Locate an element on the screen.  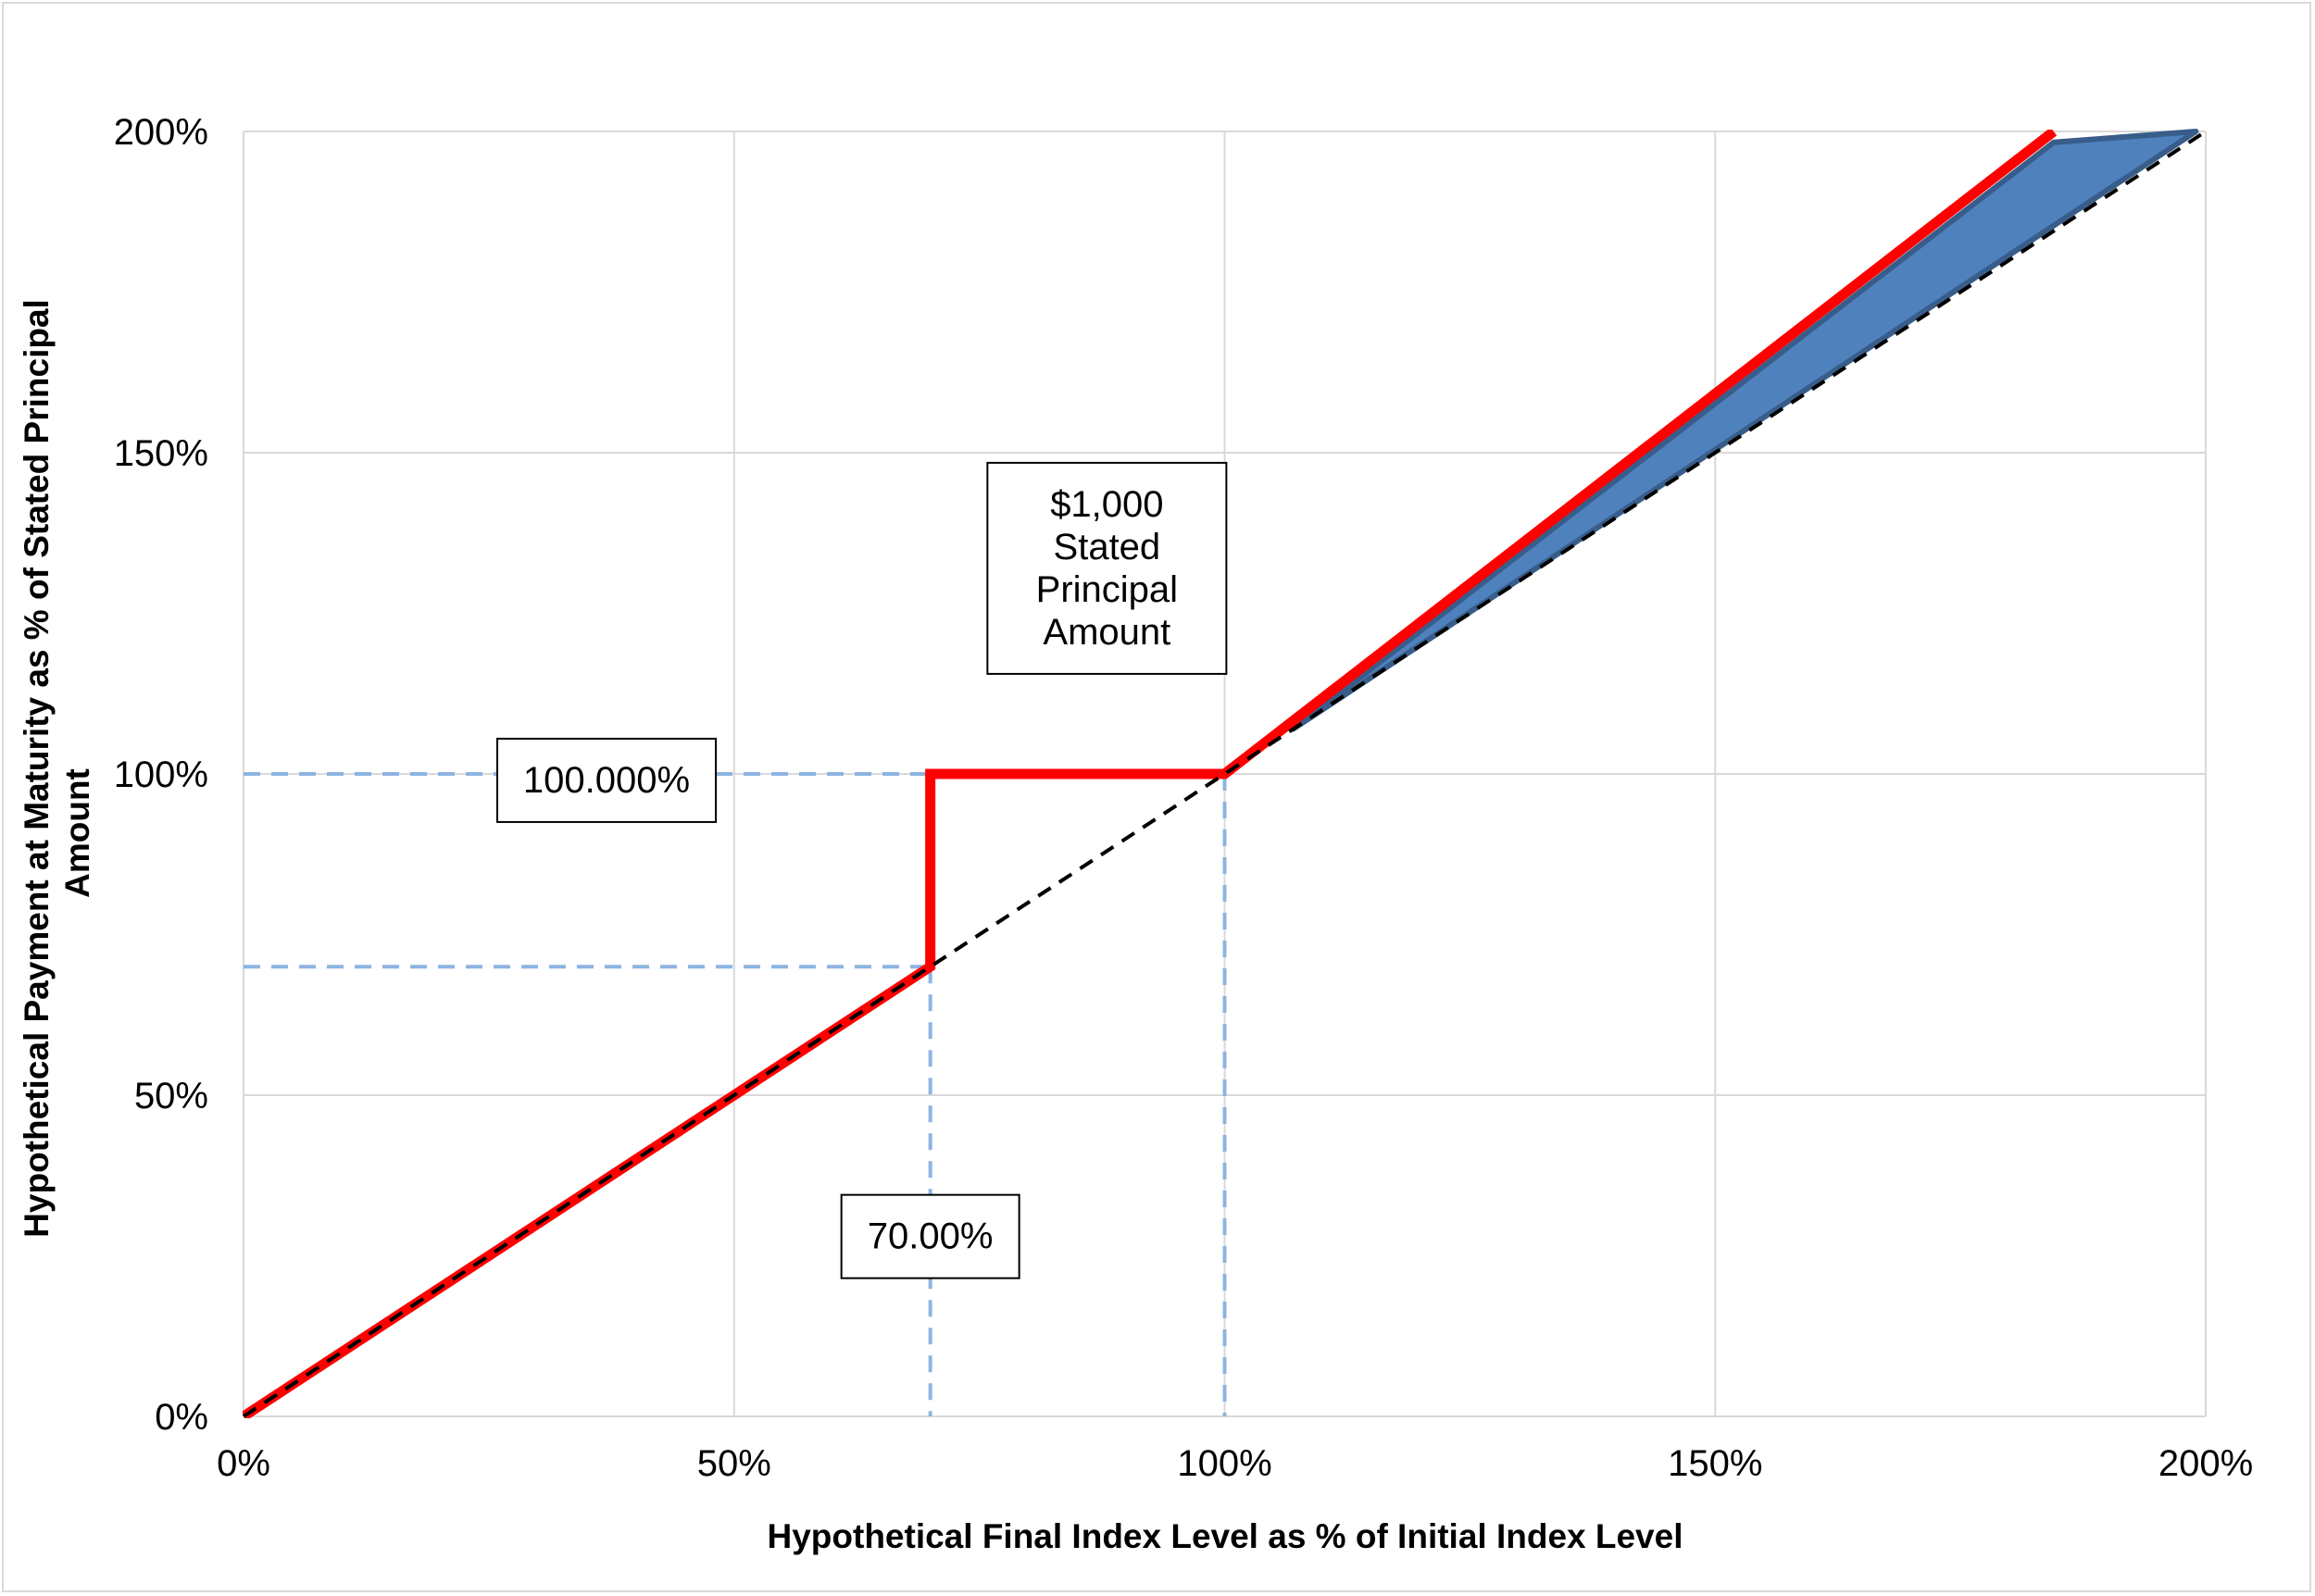
barrier-box-text-0: 70.00% is located at coordinates (931, 1236).